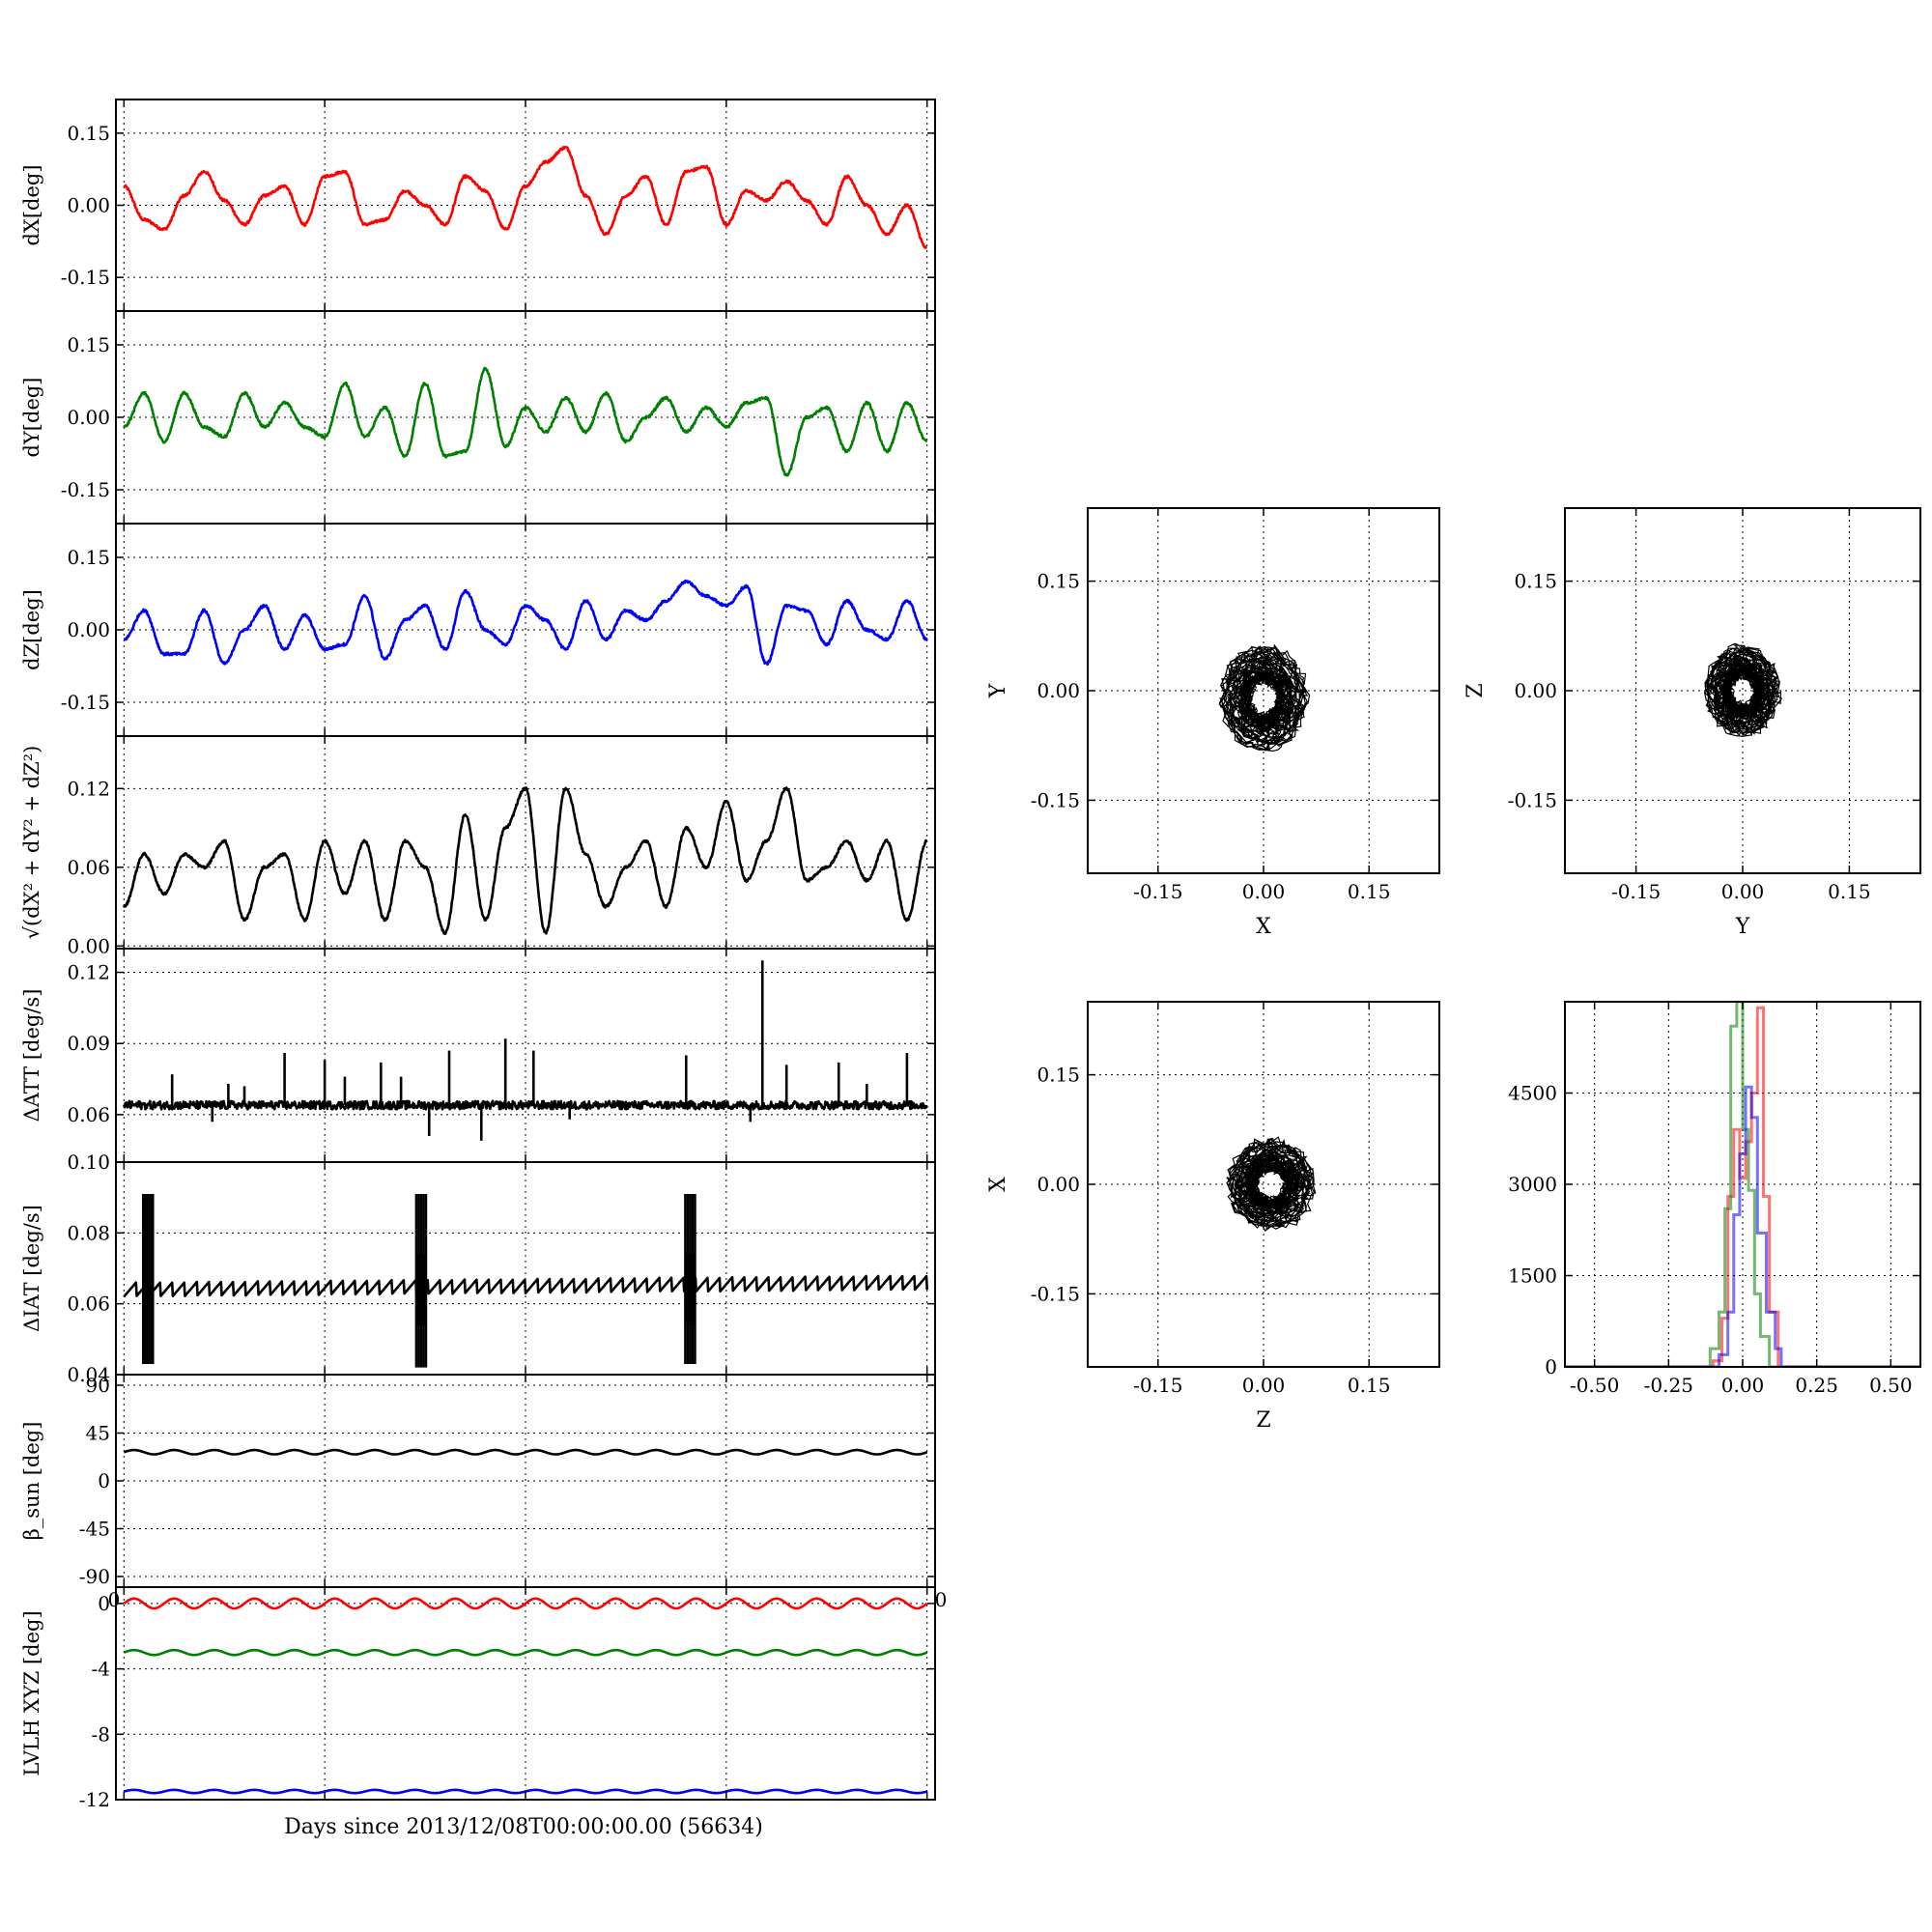 The image size is (1932, 1932). I want to click on ytick-label: 4500, so click(1532, 1093).